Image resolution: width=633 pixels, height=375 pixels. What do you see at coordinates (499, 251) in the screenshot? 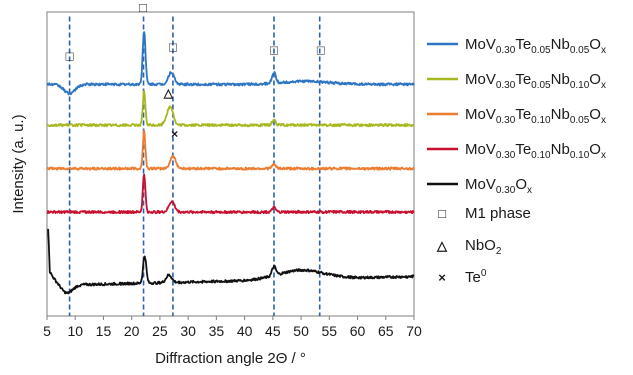
I see `legend-symbol-label-part: 2` at bounding box center [499, 251].